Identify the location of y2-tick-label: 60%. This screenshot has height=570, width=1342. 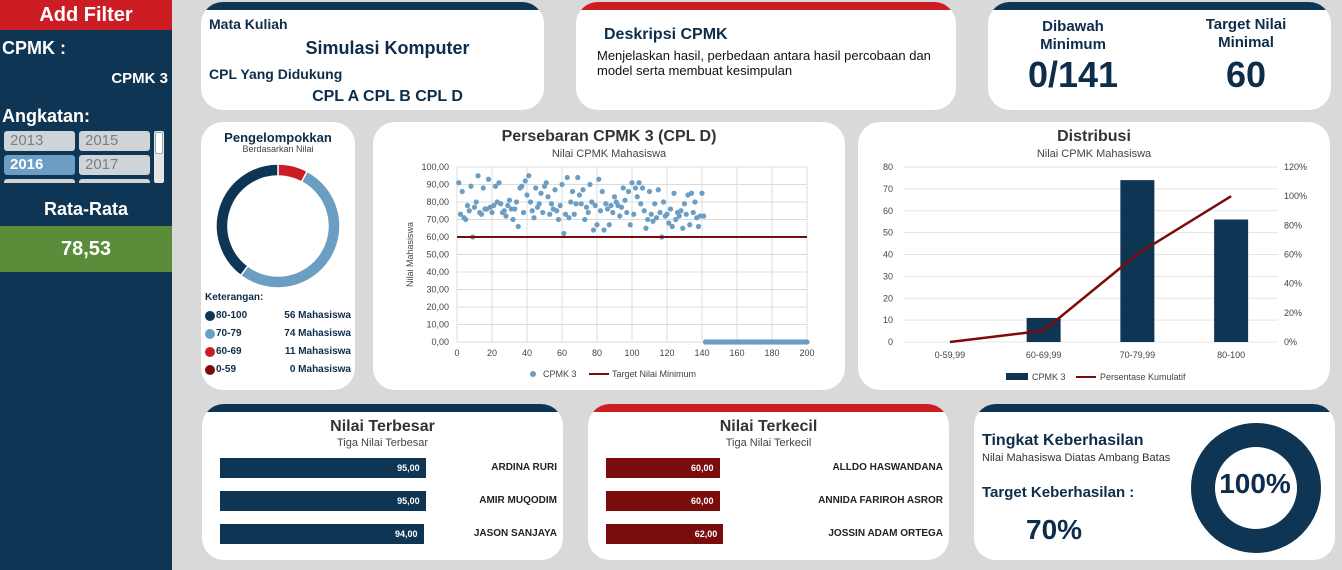
(1293, 255).